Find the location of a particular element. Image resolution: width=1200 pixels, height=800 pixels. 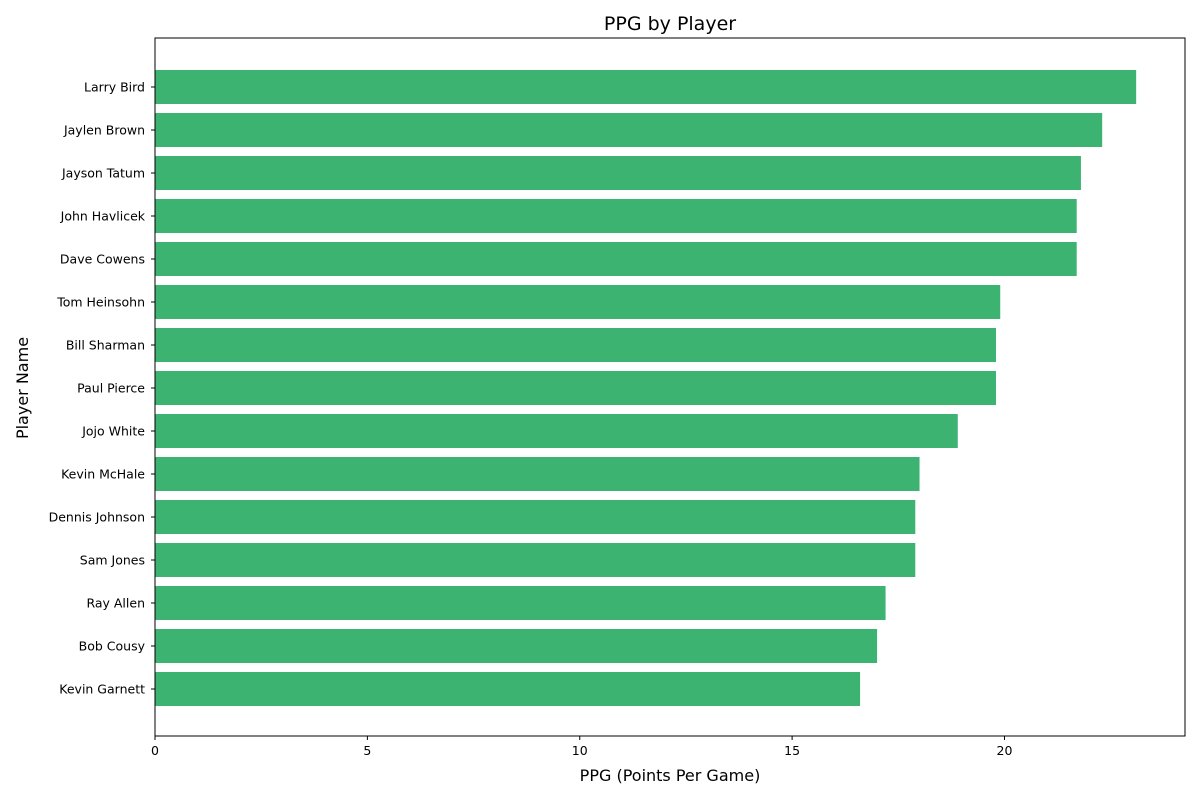

y-tick-label: Paul Pierce is located at coordinates (111, 388).